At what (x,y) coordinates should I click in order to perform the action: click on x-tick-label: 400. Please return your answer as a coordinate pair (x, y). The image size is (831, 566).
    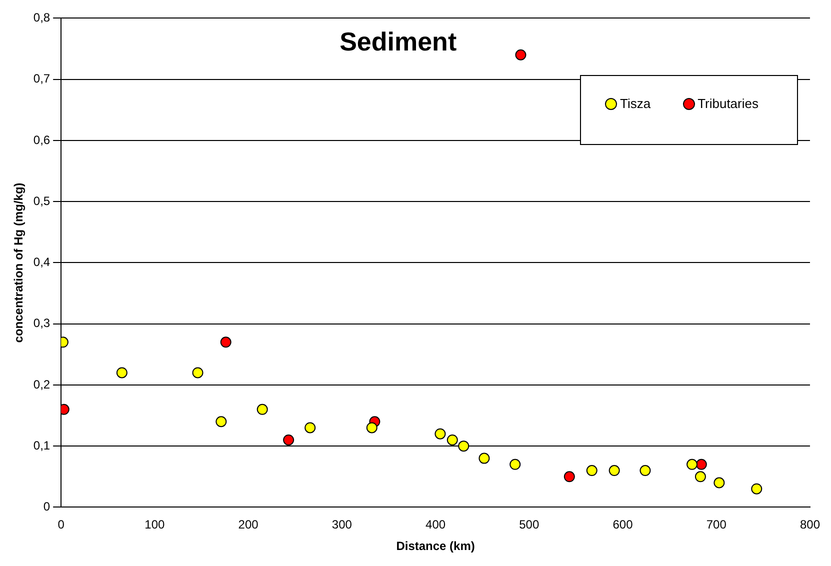
    Looking at the image, I should click on (436, 525).